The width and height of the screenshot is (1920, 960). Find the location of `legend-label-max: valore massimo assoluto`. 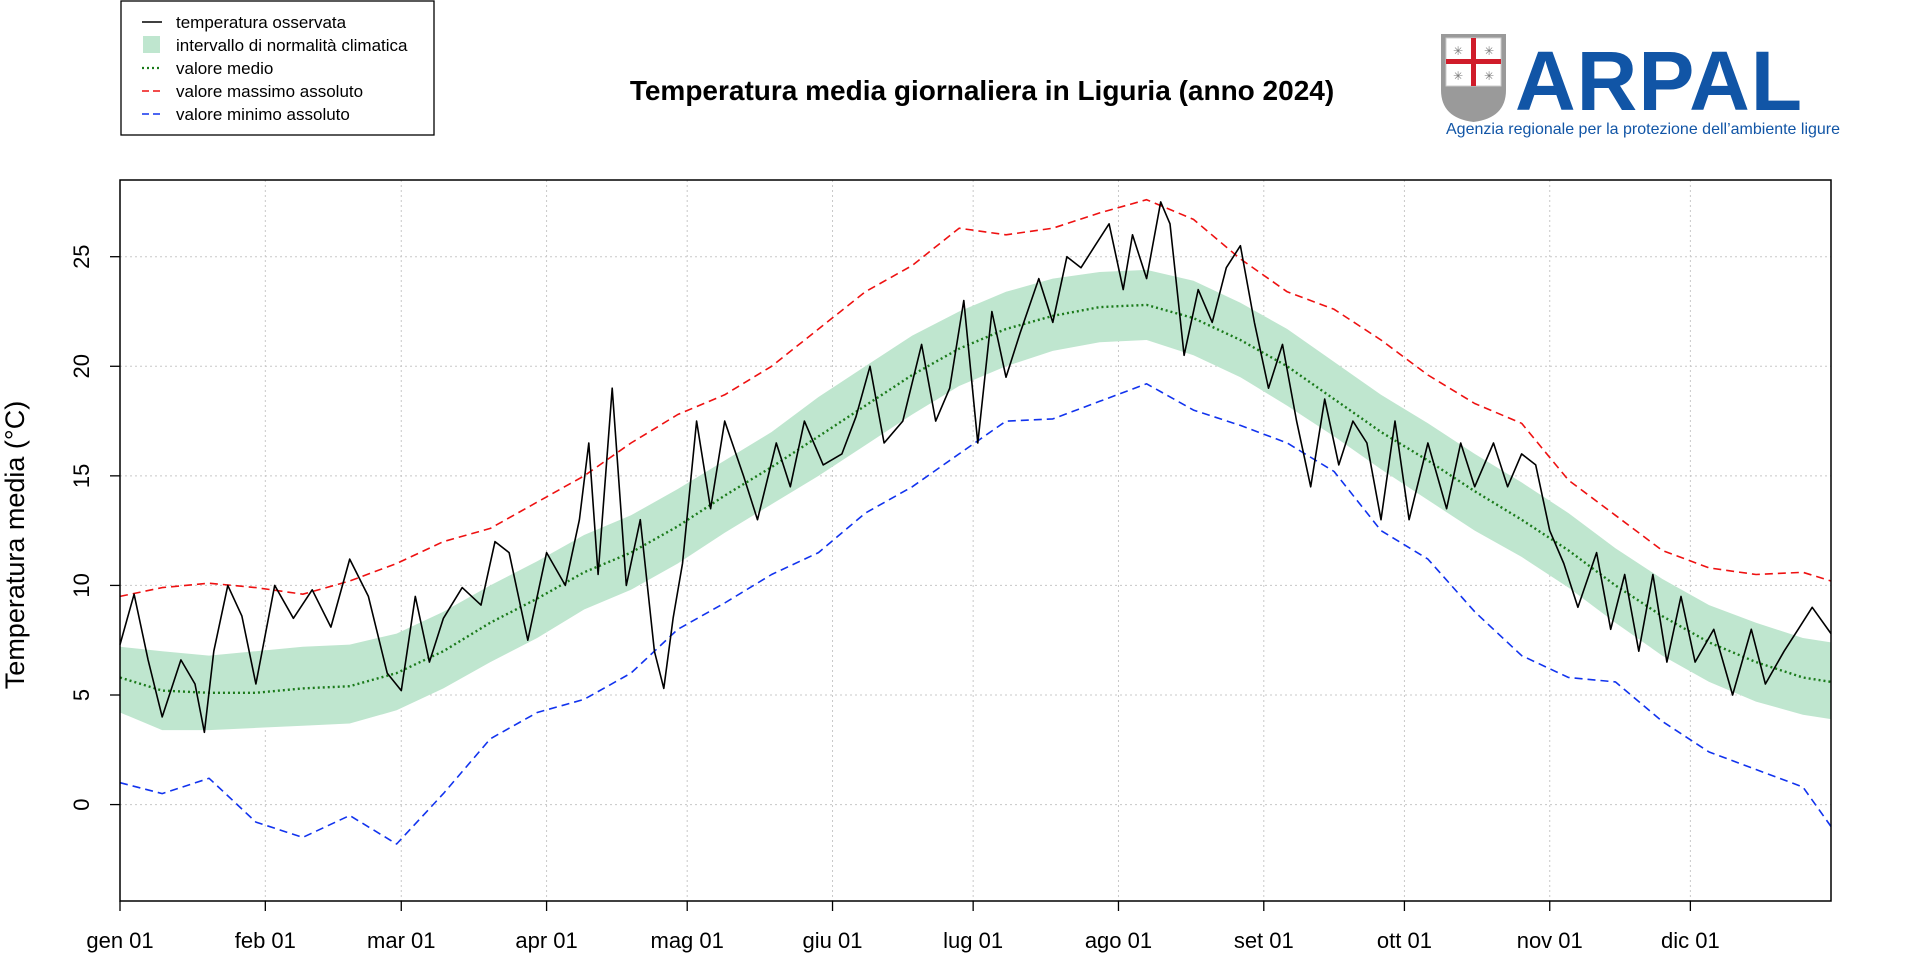

legend-label-max: valore massimo assoluto is located at coordinates (269, 91).